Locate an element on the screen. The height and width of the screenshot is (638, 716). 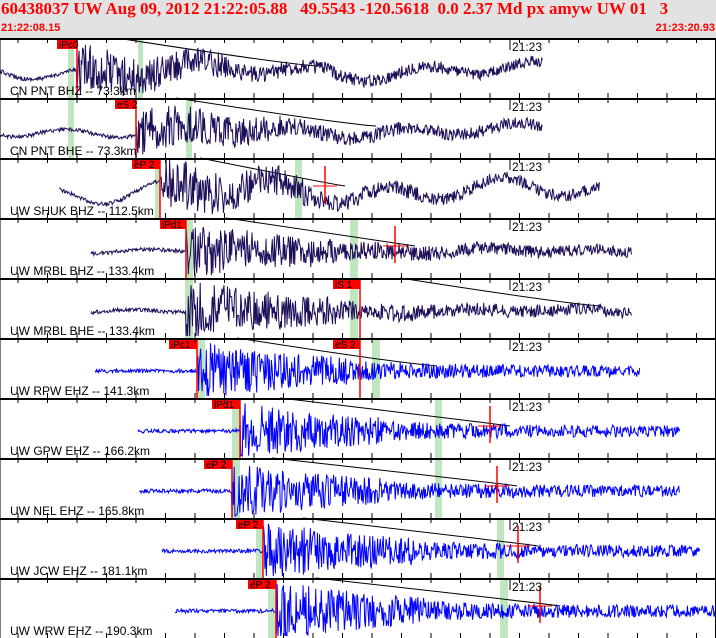
trace-panel: eP 2 21:23 UW NEL EHZ -- 165.8km is located at coordinates (358, 487).